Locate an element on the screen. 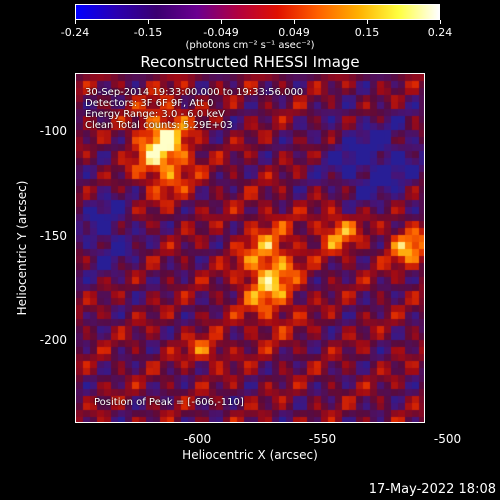  info-line-counts: Clean Total counts: 5.29E+03 is located at coordinates (159, 125).